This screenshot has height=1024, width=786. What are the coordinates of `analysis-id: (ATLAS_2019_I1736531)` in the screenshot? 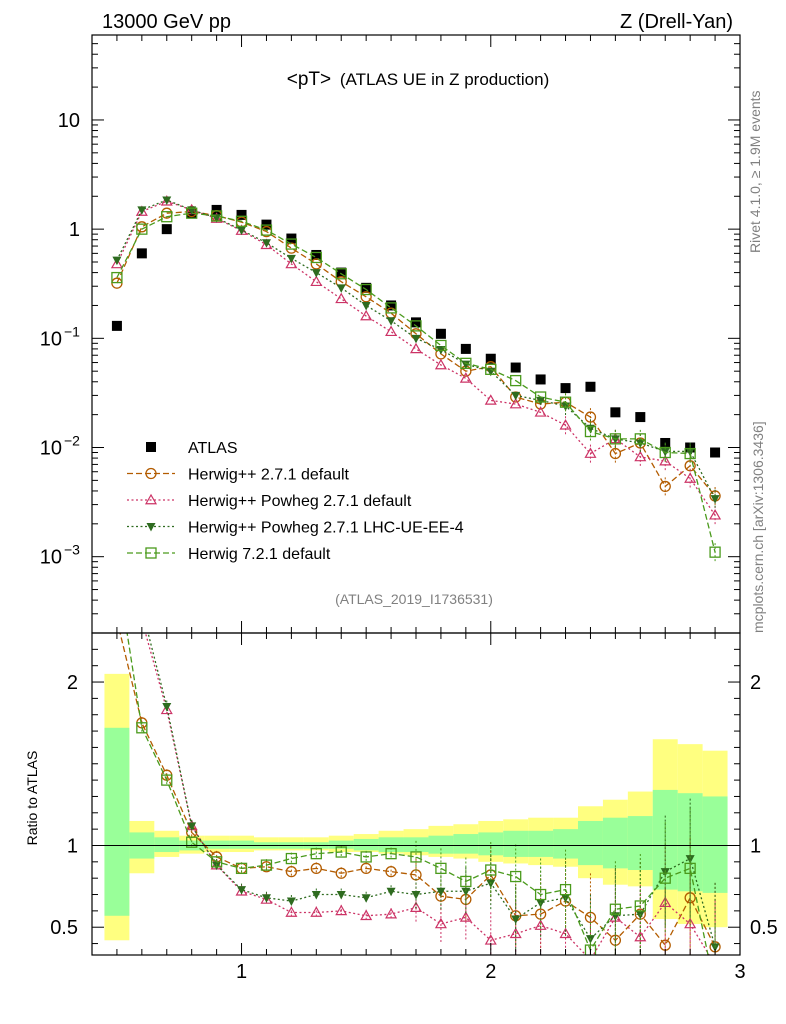 It's located at (414, 599).